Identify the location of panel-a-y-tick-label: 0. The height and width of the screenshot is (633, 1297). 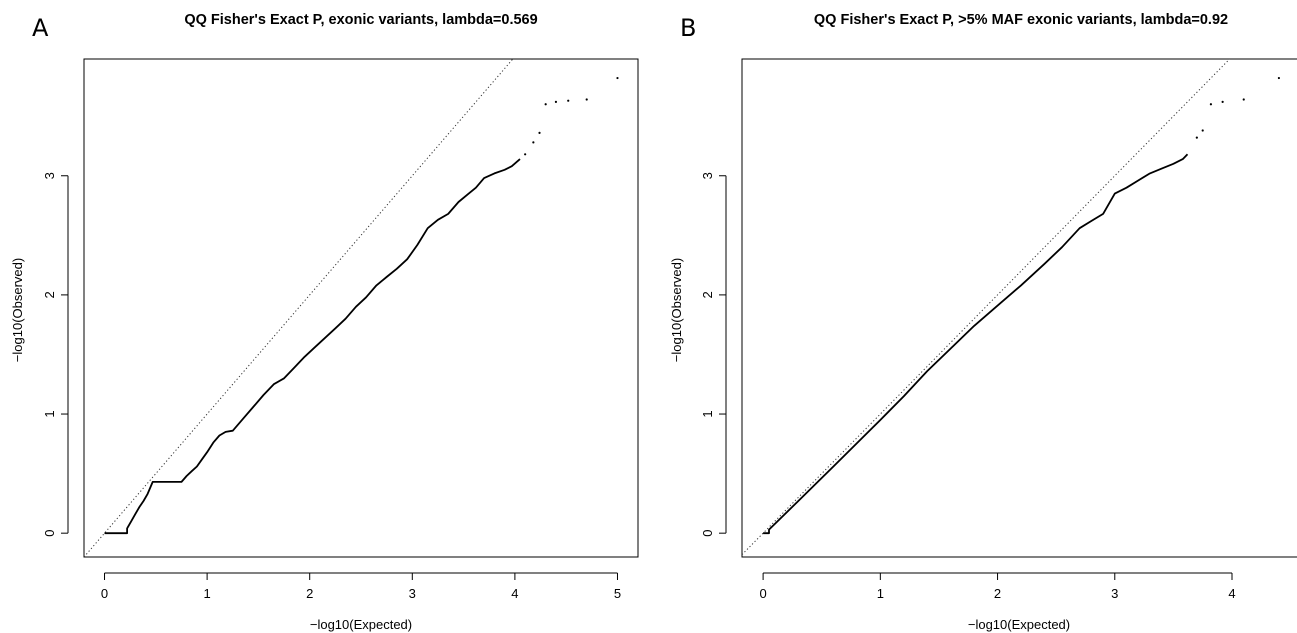
(49, 533).